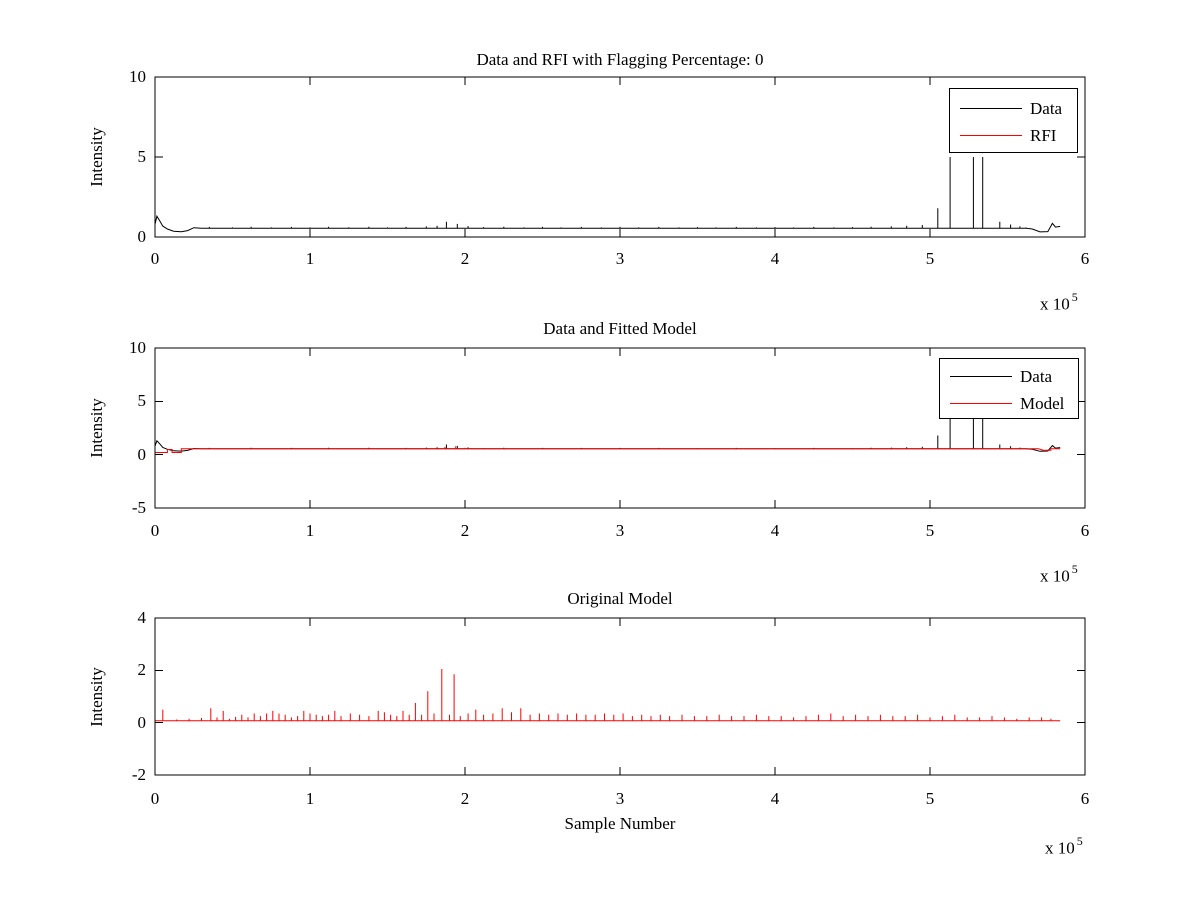  Describe the element at coordinates (138, 507) in the screenshot. I see `plot2-ytick-label--5: -5` at that location.